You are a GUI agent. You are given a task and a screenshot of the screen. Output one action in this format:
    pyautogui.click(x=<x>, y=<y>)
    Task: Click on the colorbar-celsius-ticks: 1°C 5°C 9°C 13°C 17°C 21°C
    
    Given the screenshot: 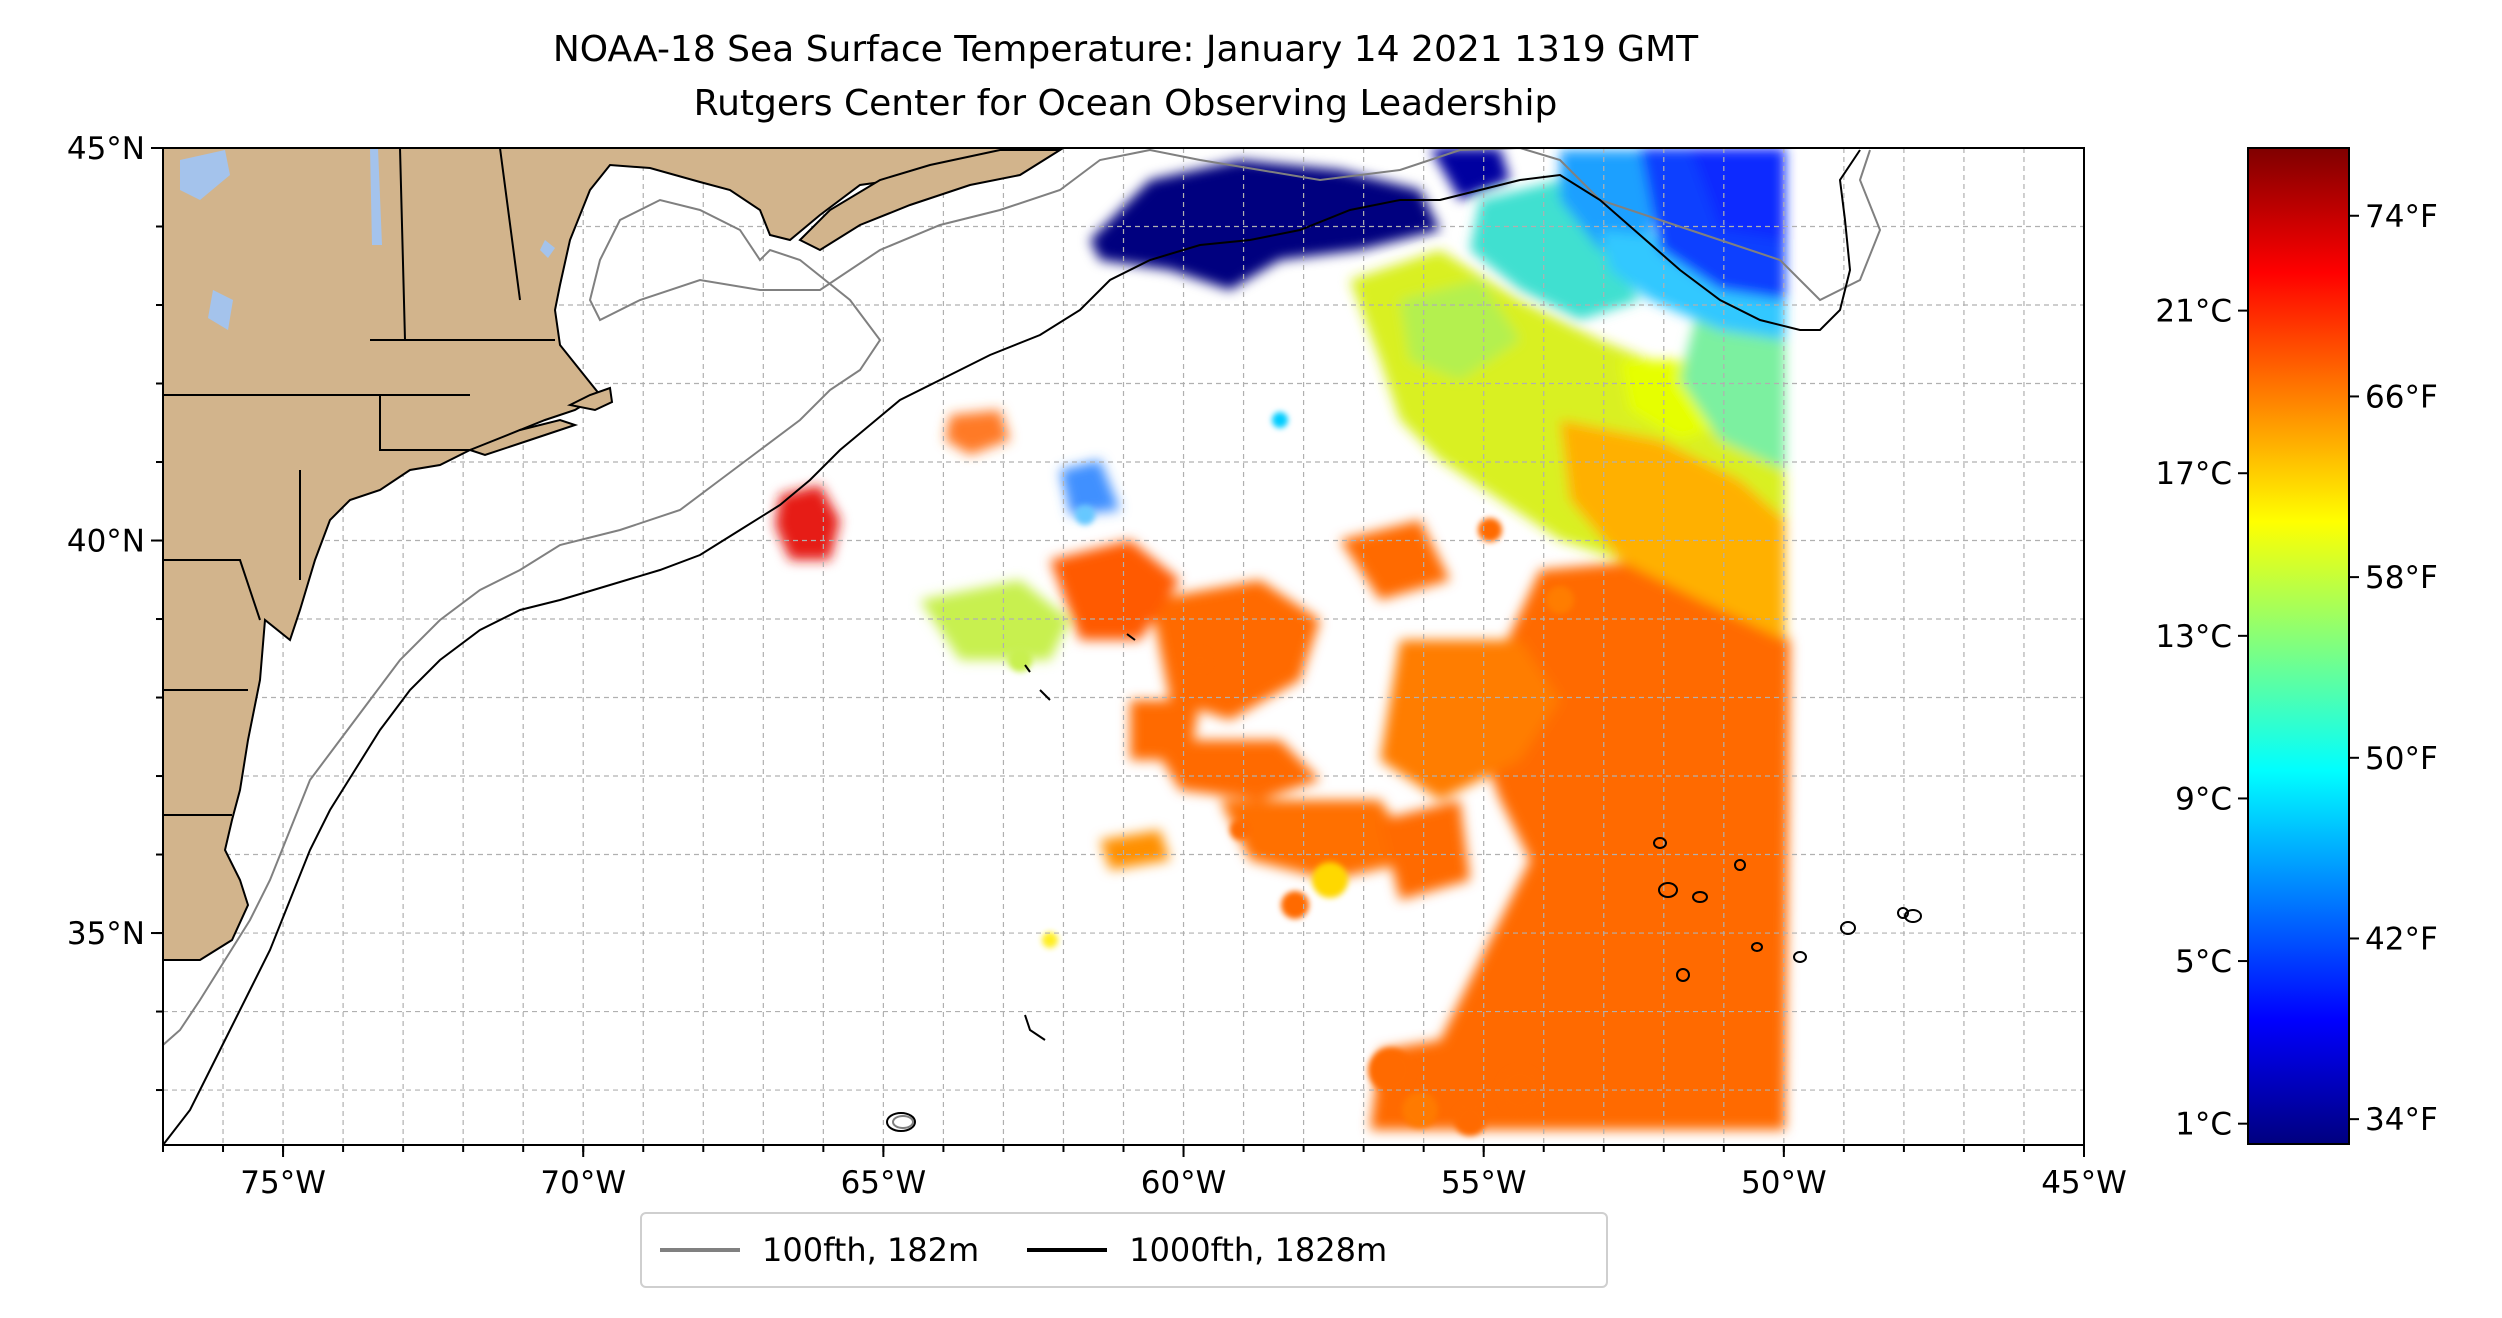 What is the action you would take?
    pyautogui.click(x=2201, y=718)
    